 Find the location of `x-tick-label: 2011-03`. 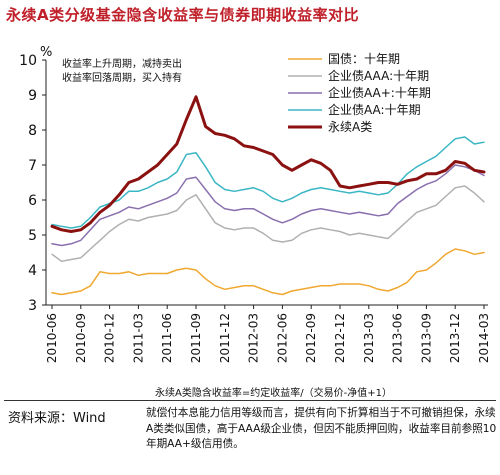

x-tick-label: 2011-03 is located at coordinates (138, 338).